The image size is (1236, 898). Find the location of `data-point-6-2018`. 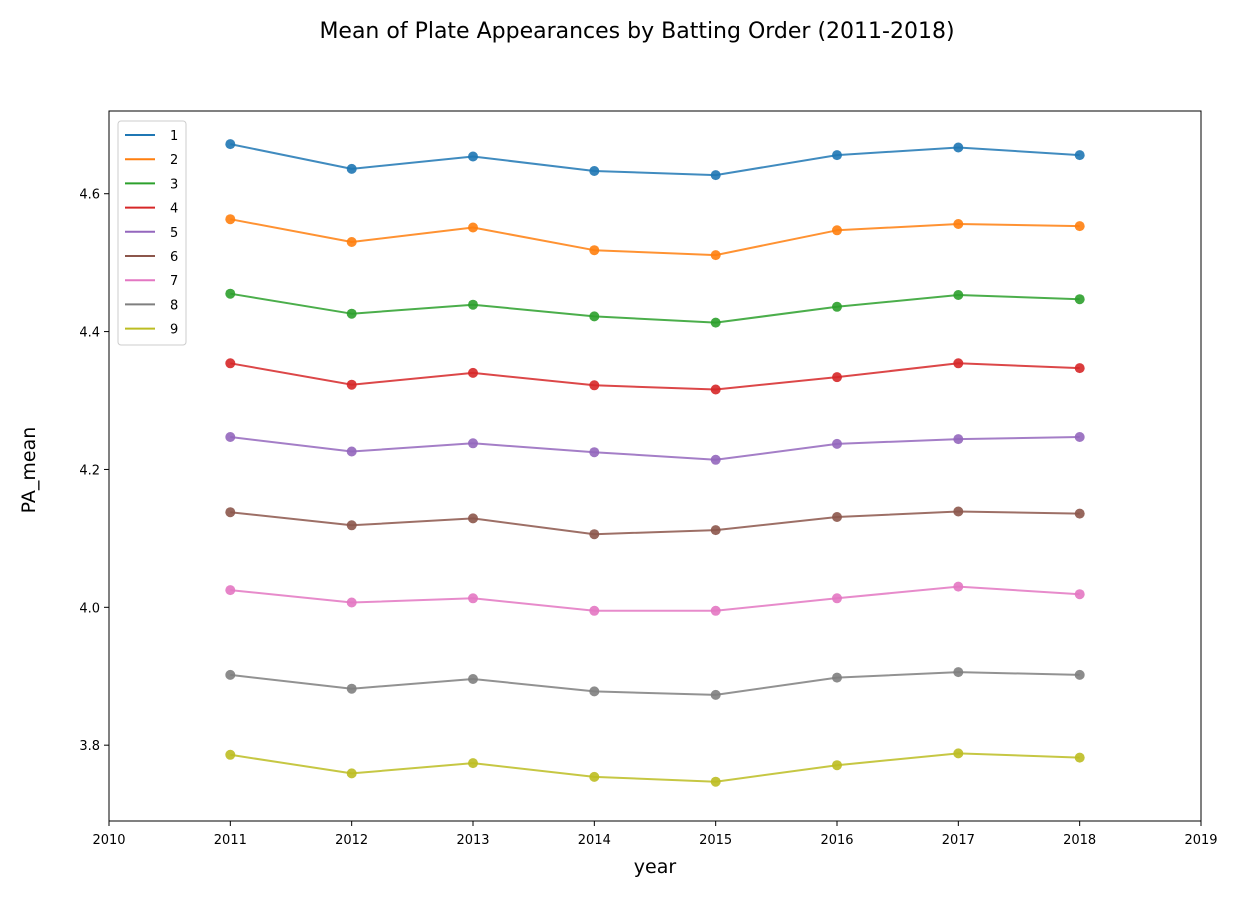

data-point-6-2018 is located at coordinates (1079, 513).